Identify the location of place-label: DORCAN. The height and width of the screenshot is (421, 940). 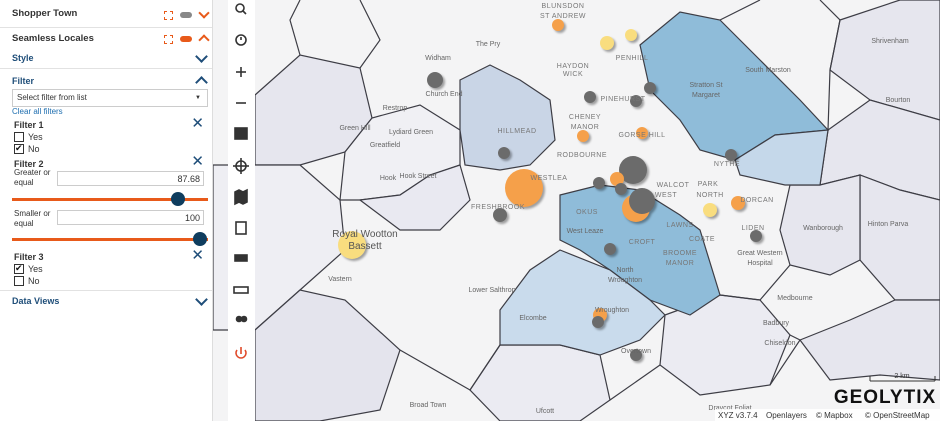
(756, 200).